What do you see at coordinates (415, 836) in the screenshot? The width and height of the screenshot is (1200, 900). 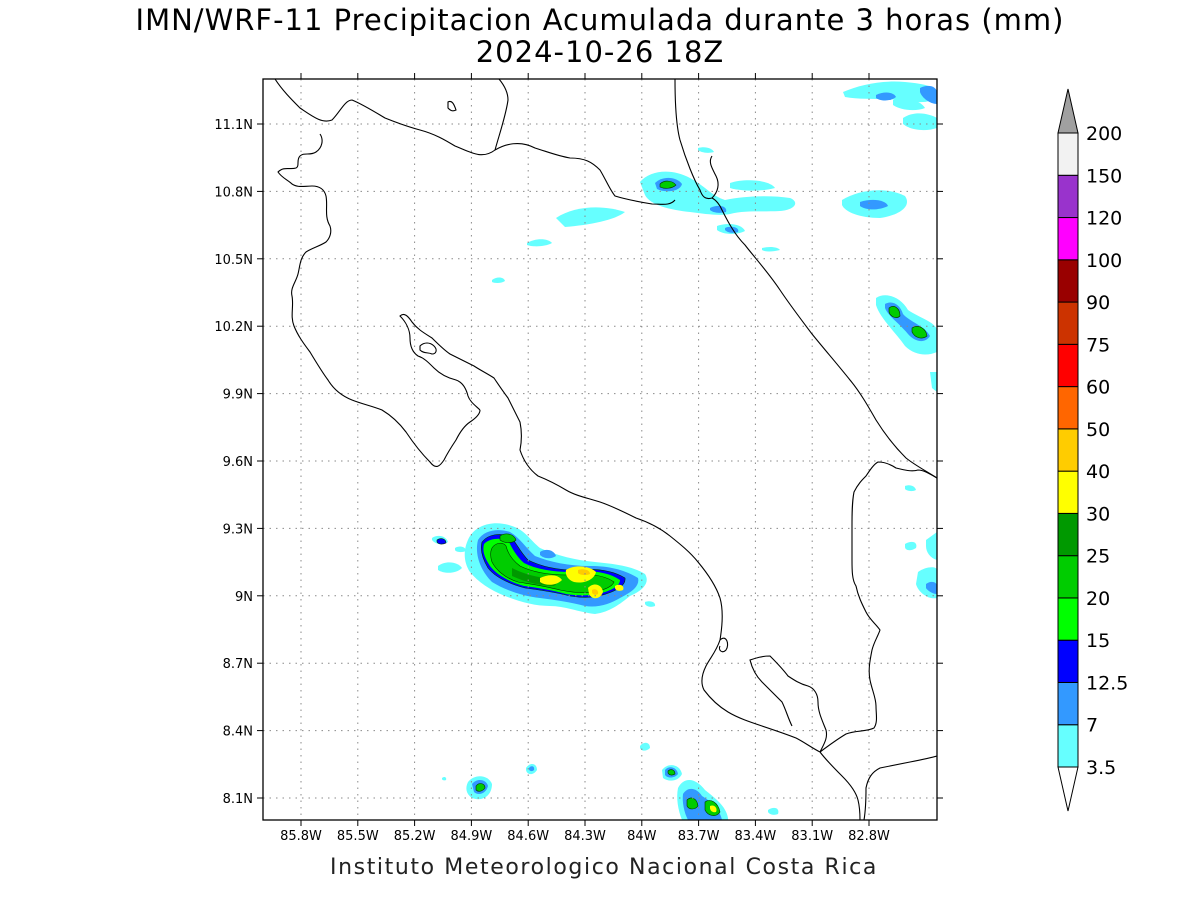 I see `lon-tick-label: 85.2W` at bounding box center [415, 836].